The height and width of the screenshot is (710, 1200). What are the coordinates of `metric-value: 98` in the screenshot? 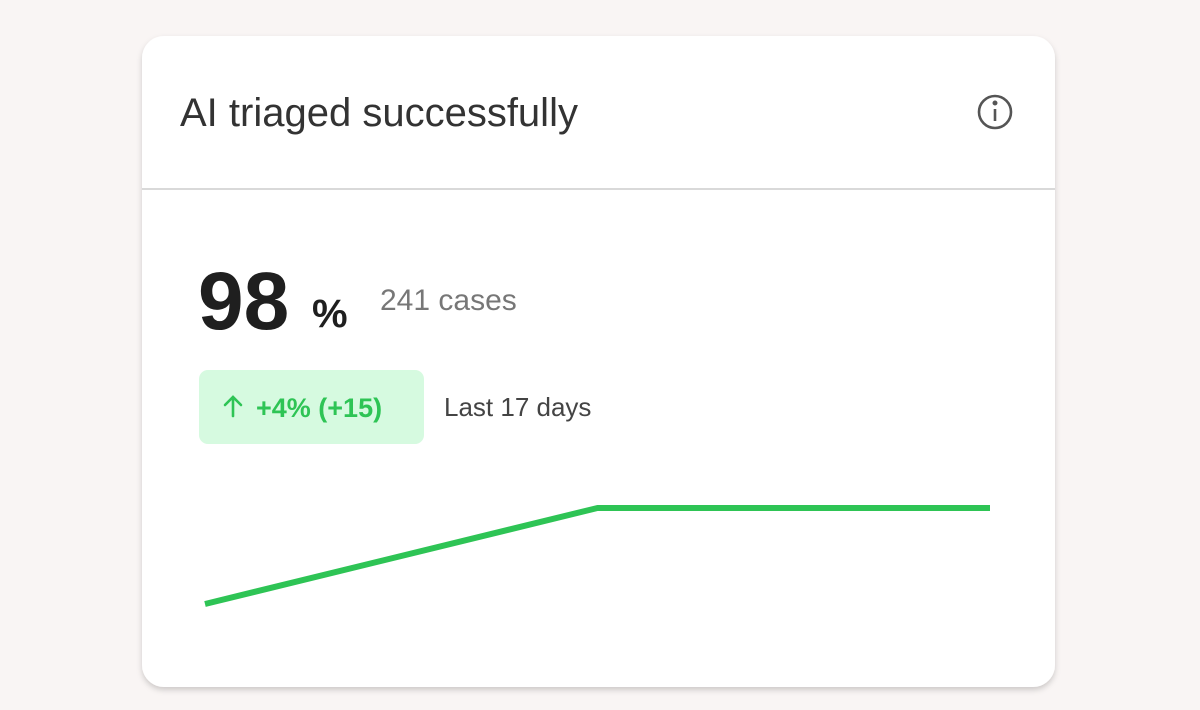 It's located at (243, 301).